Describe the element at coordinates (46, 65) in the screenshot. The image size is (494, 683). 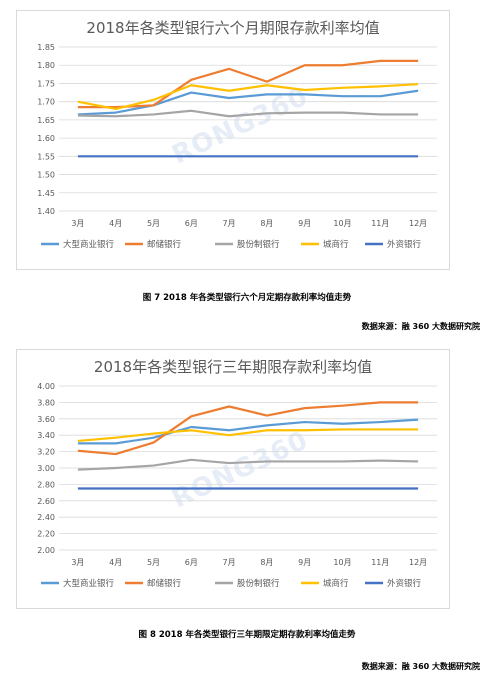
I see `y-tick-label: 1.80` at that location.